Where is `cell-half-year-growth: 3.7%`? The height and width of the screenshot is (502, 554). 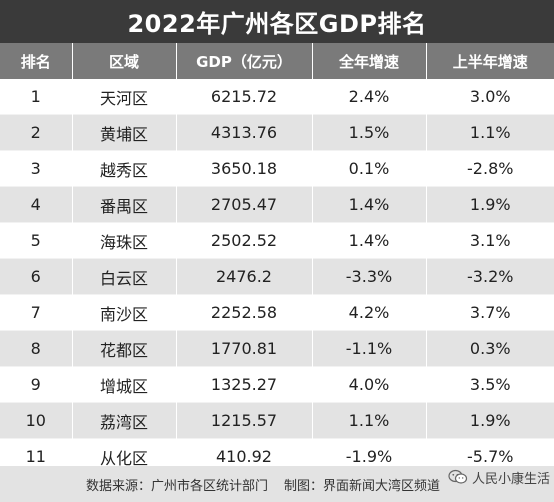
cell-half-year-growth: 3.7% is located at coordinates (490, 312).